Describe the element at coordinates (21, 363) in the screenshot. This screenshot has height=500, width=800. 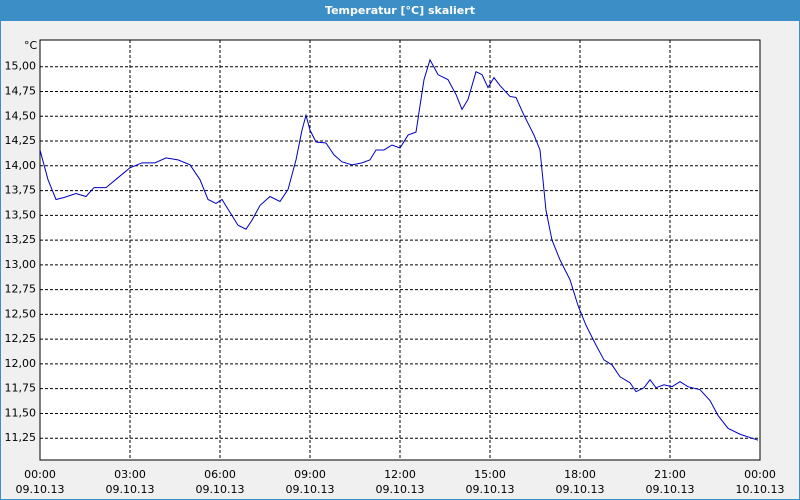
I see `y-tick-label: 12,00` at that location.